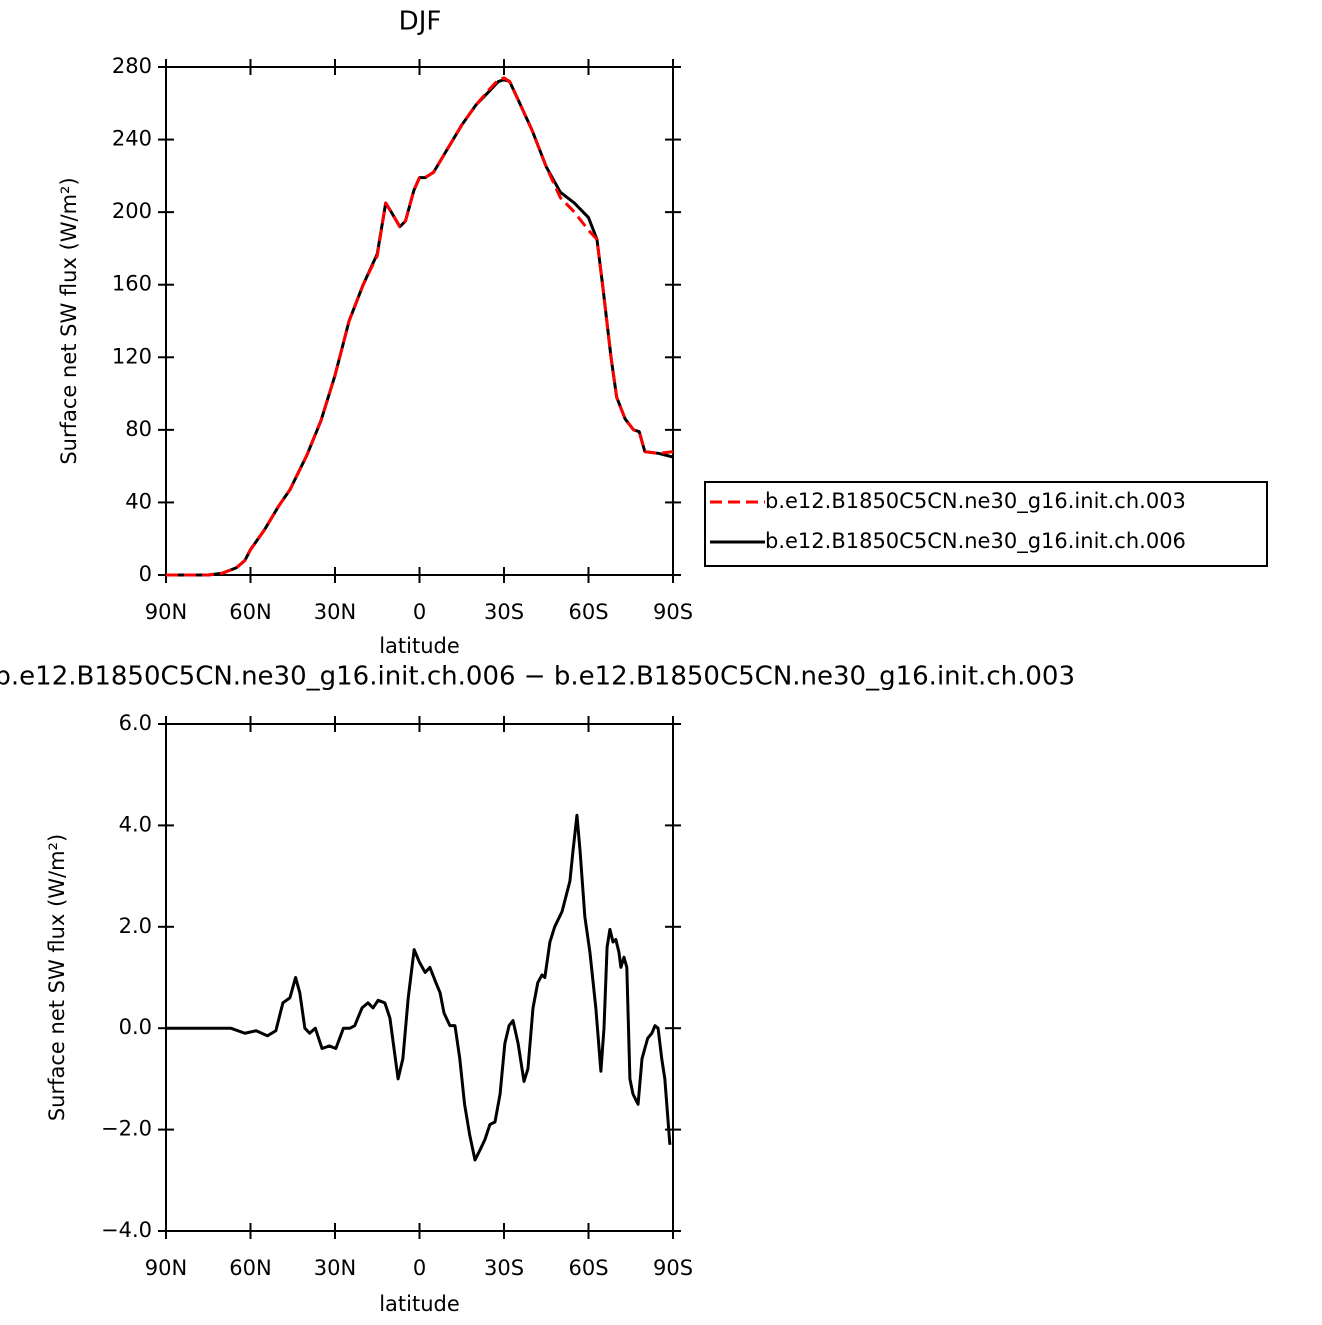  I want to click on y-tick-label: 6.0, so click(135, 723).